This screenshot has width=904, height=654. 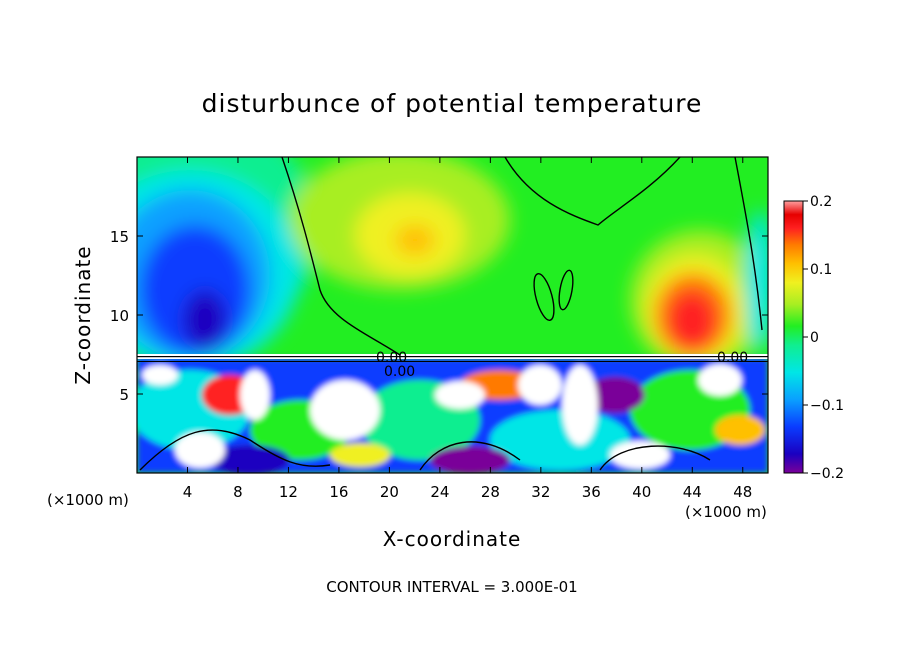 What do you see at coordinates (188, 492) in the screenshot?
I see `x-tick-label: 4` at bounding box center [188, 492].